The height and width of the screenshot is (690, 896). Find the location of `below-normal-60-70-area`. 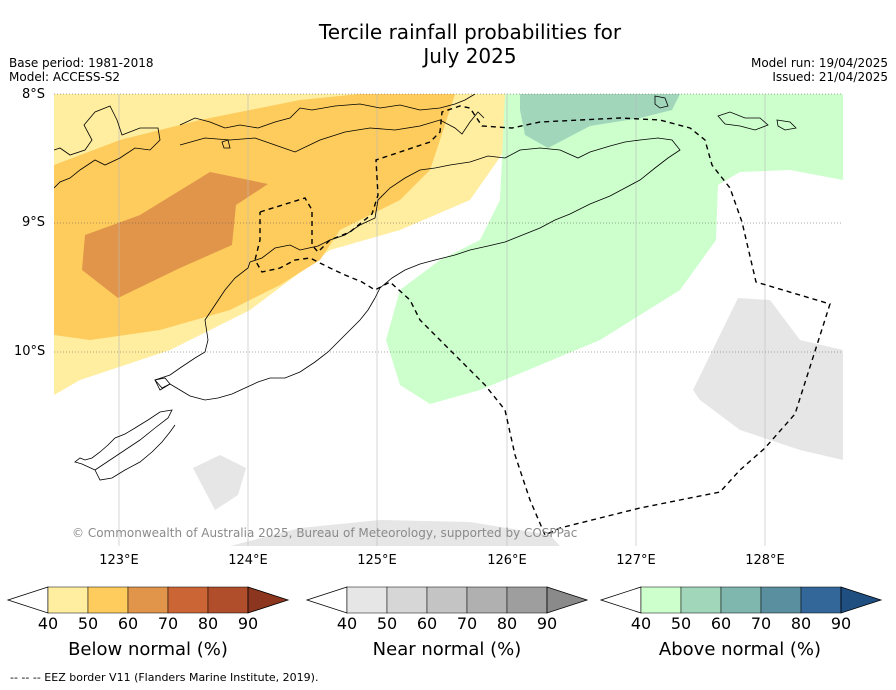

below-normal-60-70-area is located at coordinates (175, 235).